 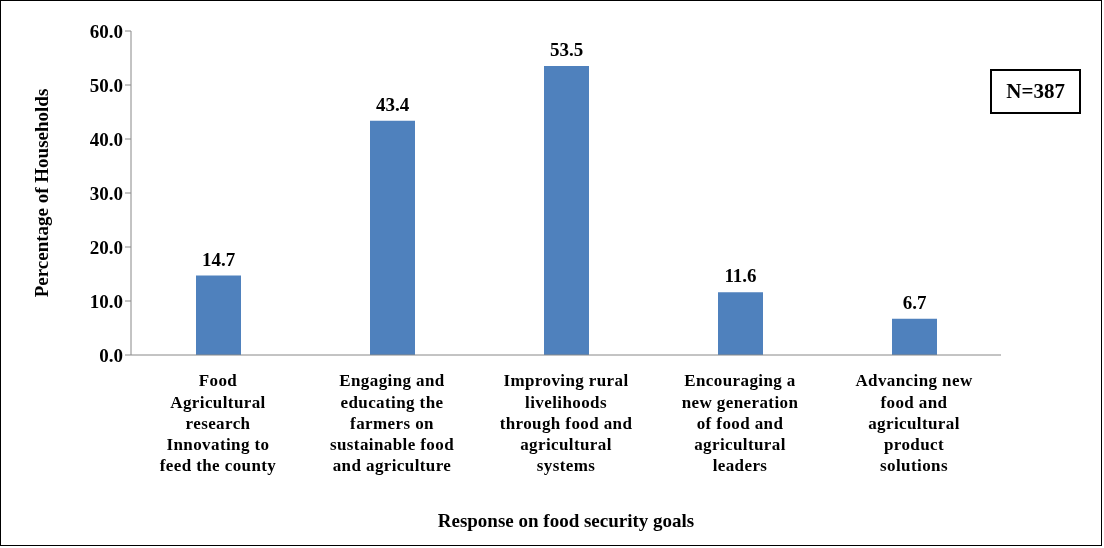 I want to click on data-label: 6.7, so click(x=914, y=302).